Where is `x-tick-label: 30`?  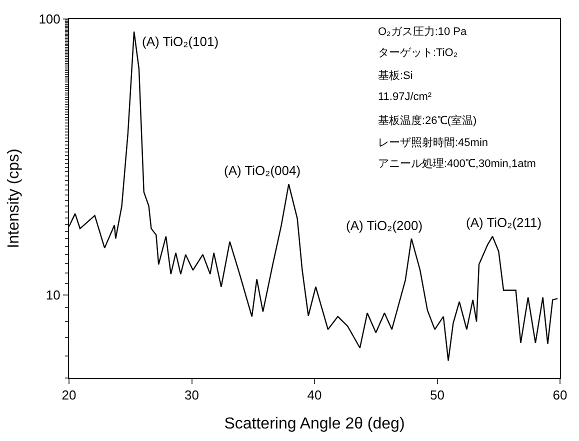
x-tick-label: 30 is located at coordinates (191, 395).